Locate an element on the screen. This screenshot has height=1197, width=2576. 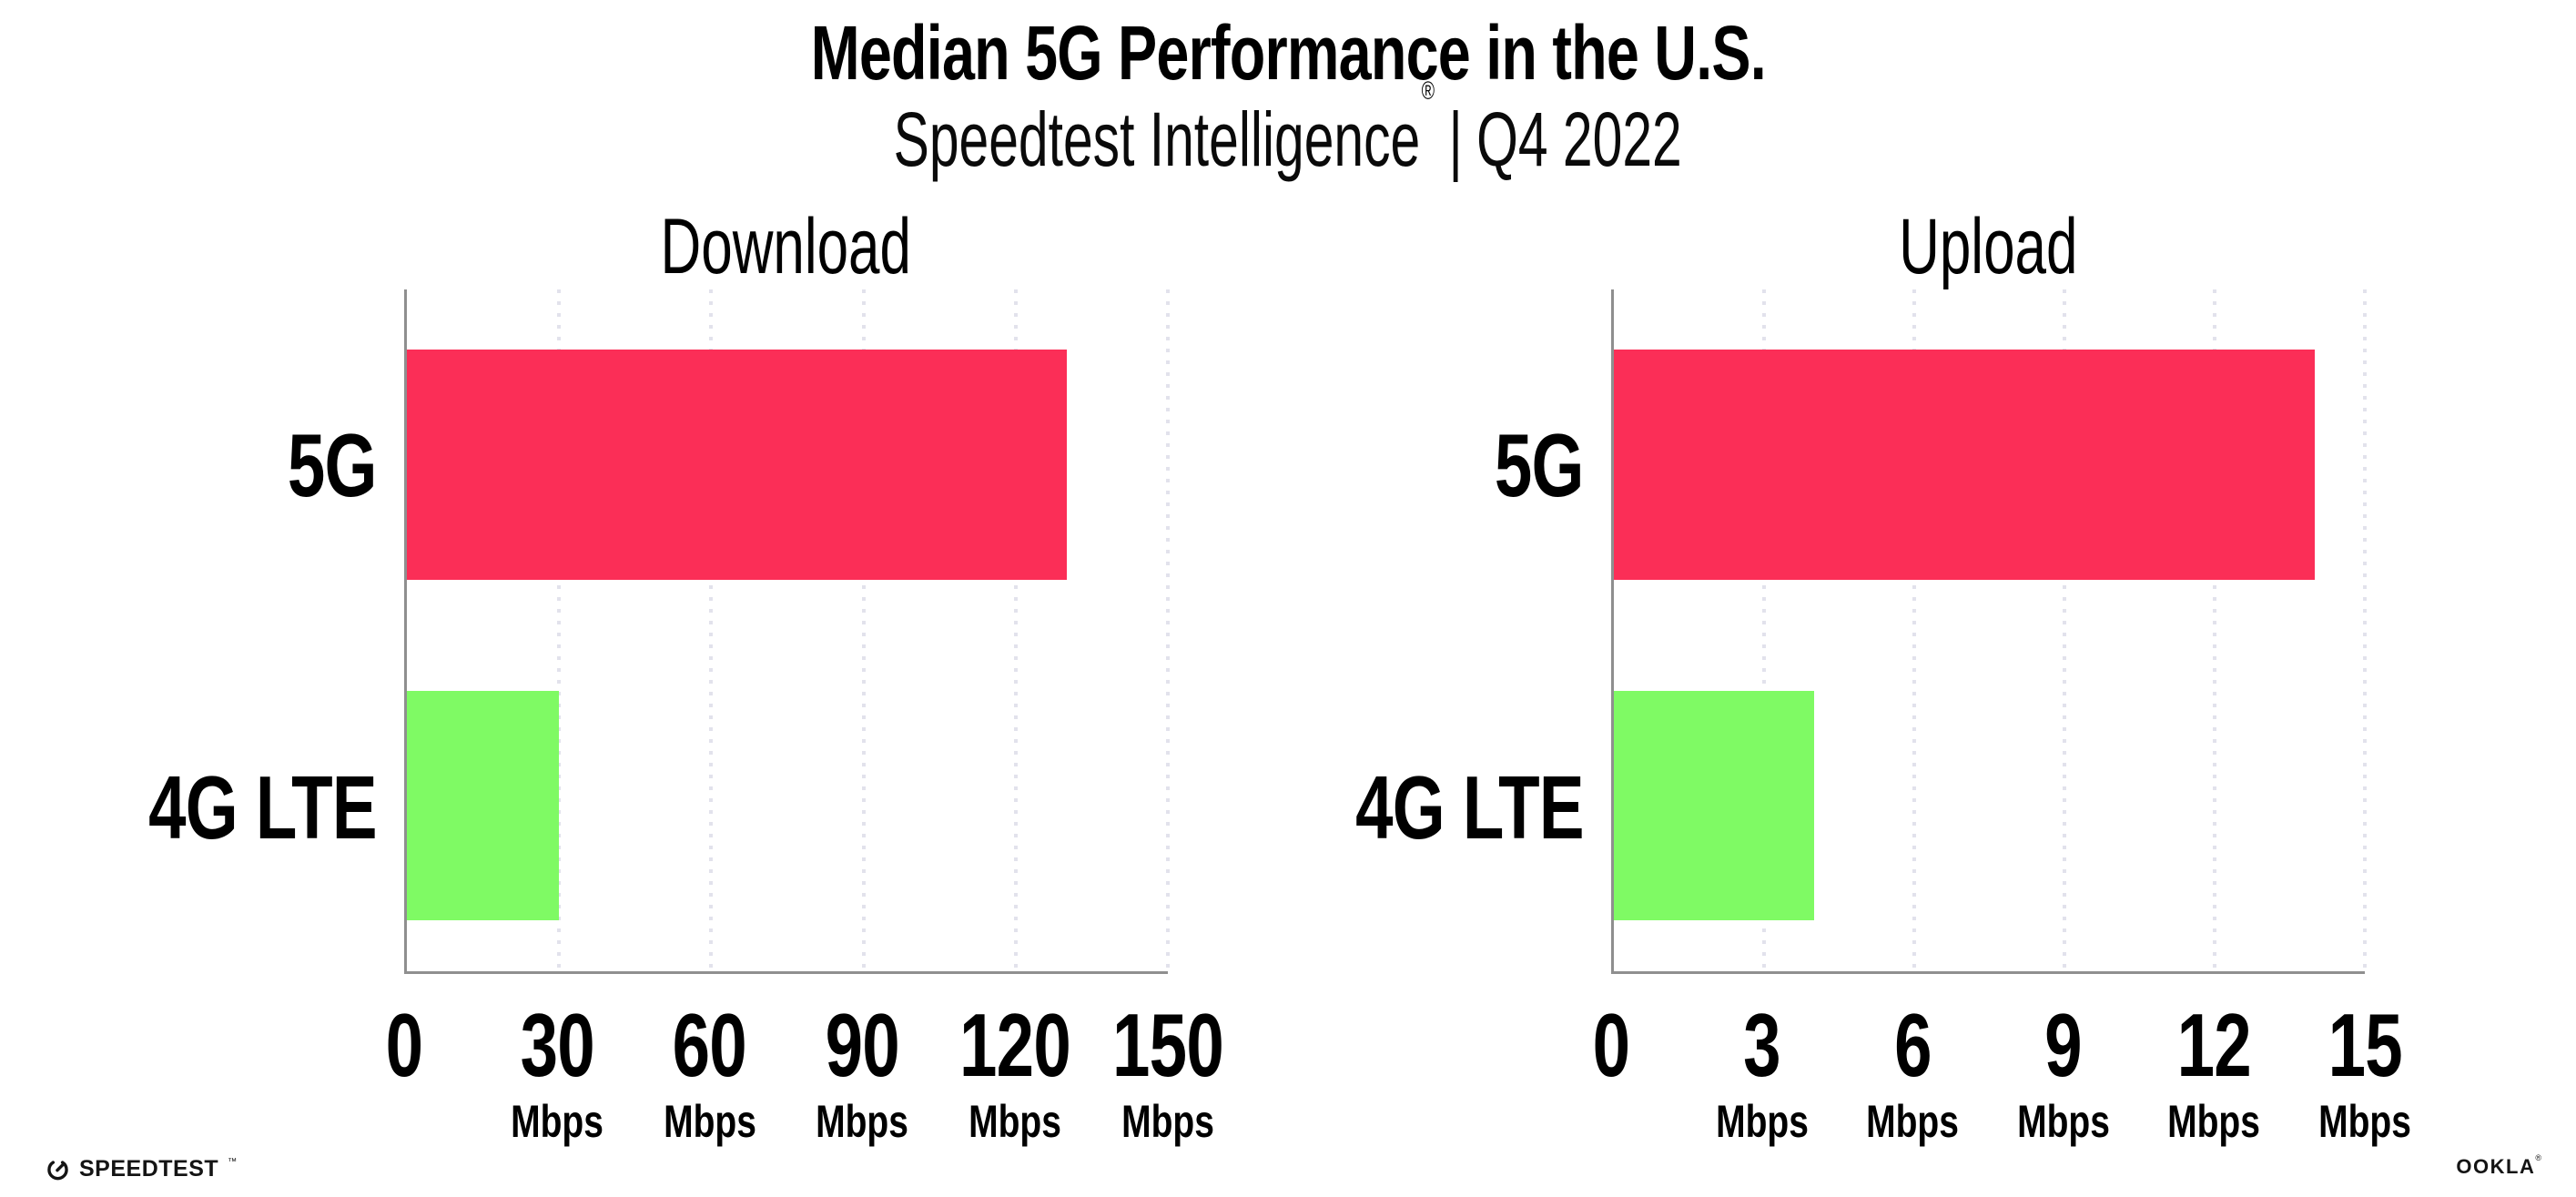
gridline-9-mbps is located at coordinates (2064, 630).